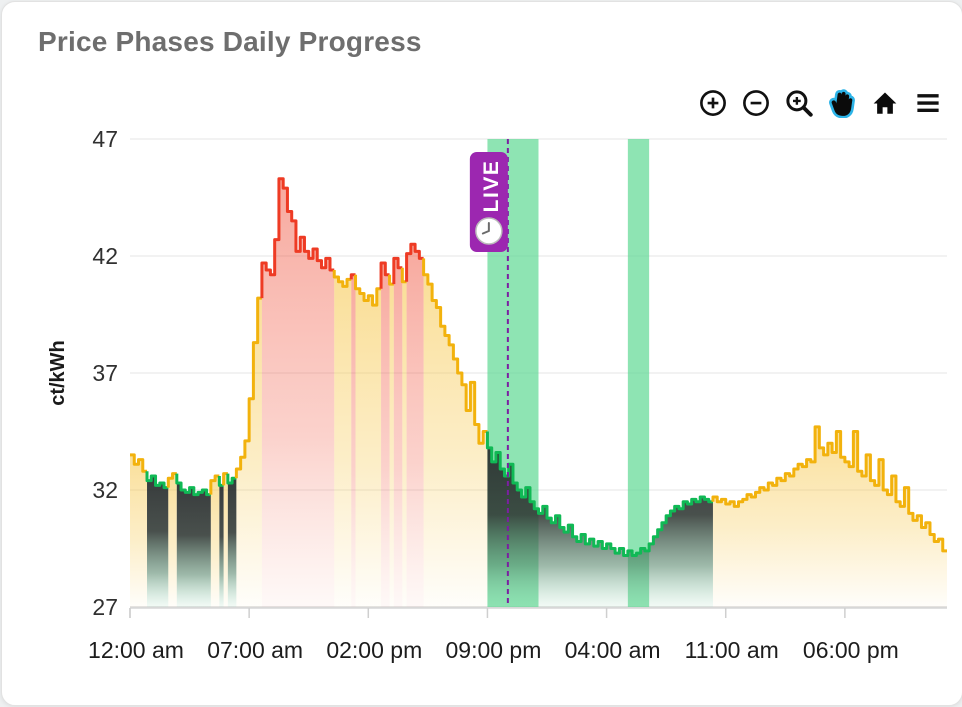 The width and height of the screenshot is (962, 707). Describe the element at coordinates (820, 103) in the screenshot. I see `chart-toolbar` at that location.